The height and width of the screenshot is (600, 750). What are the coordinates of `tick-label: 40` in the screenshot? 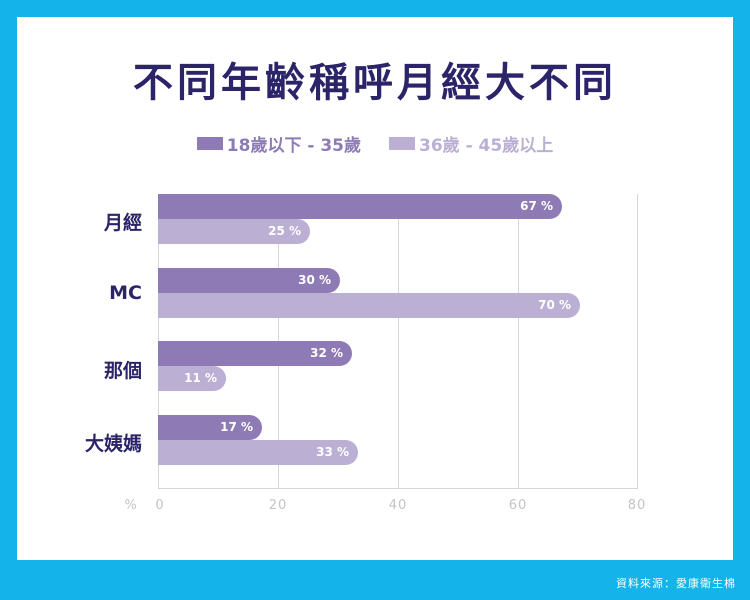 It's located at (398, 505).